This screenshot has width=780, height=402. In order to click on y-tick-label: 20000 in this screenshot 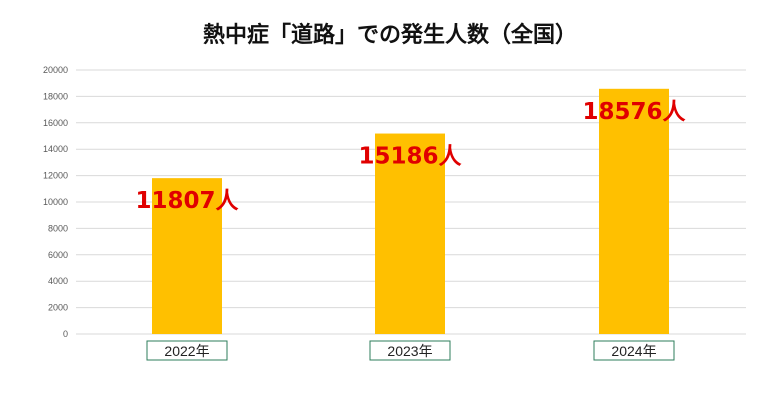, I will do `click(55, 70)`.